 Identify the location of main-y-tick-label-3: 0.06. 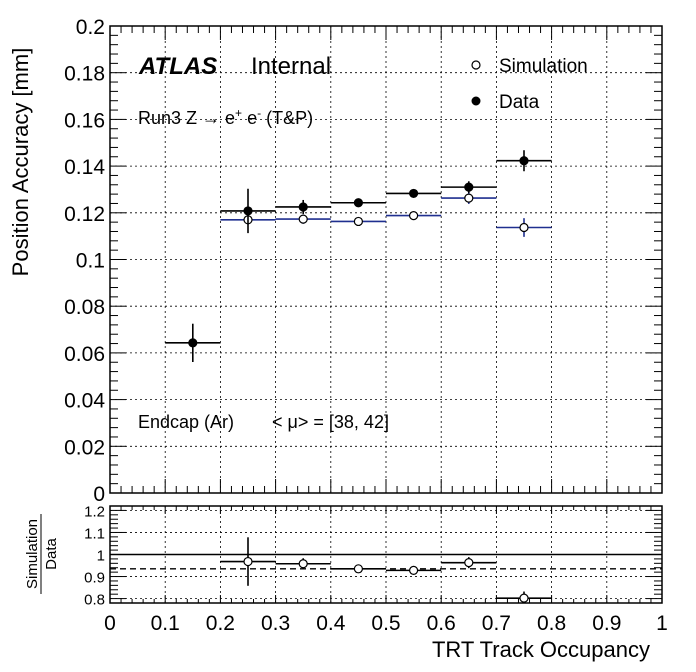
(84, 354).